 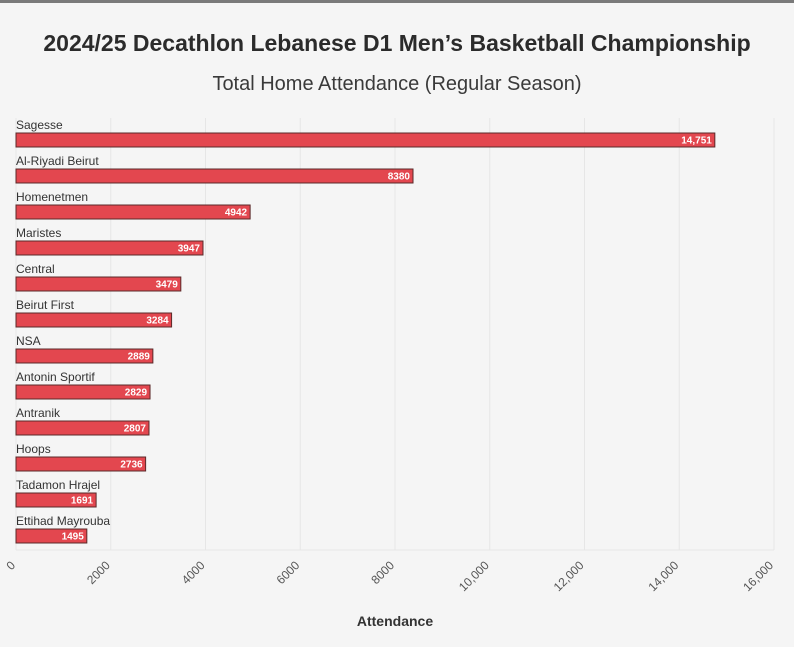 I want to click on value-label: 2829, so click(x=136, y=393).